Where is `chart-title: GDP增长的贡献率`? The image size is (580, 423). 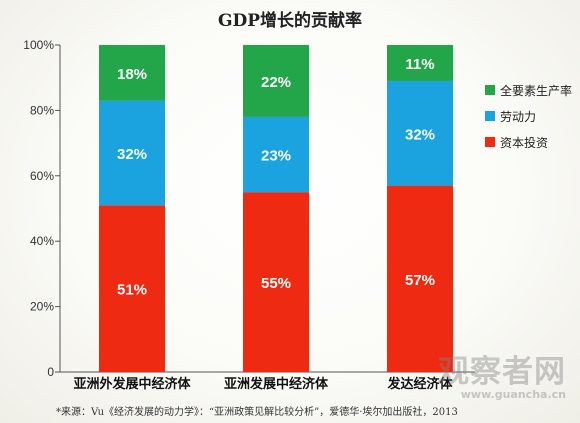
chart-title: GDP增长的贡献率 is located at coordinates (290, 21).